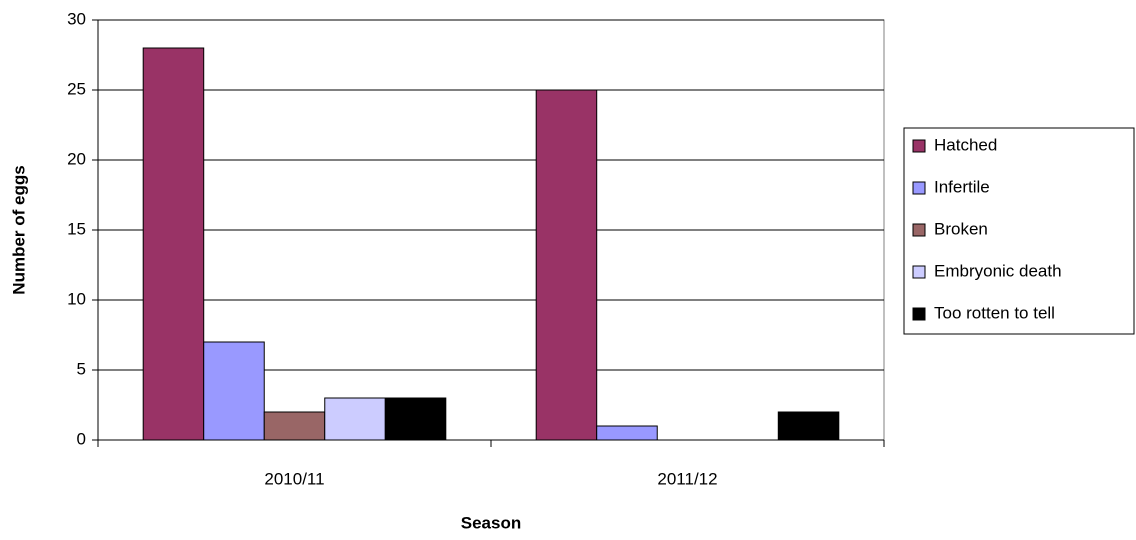  Describe the element at coordinates (76, 88) in the screenshot. I see `y-tick-label: 25` at that location.